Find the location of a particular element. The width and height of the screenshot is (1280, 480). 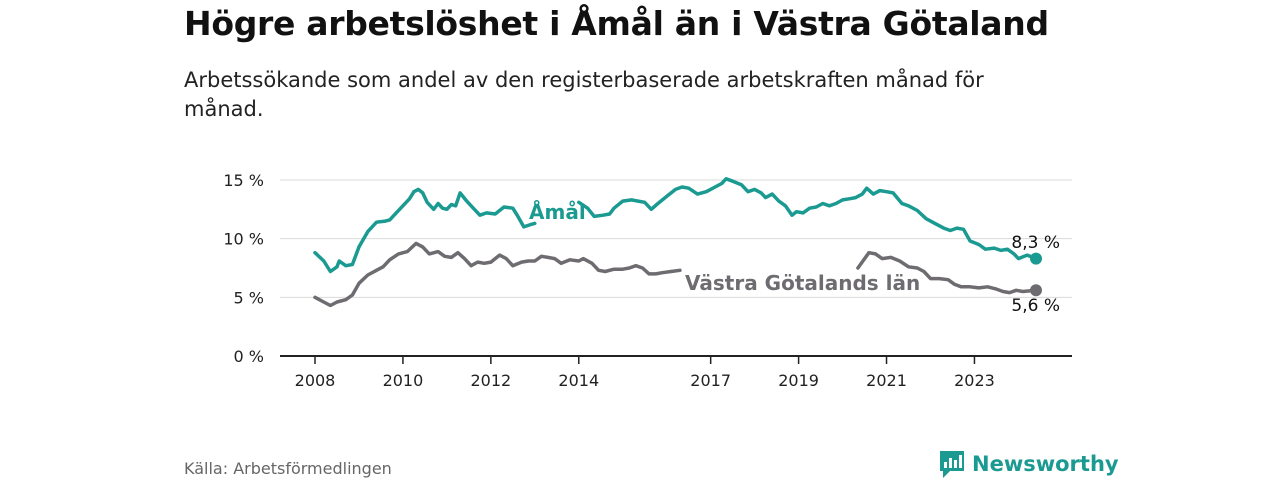

x-tick-label: 2023 is located at coordinates (974, 380).